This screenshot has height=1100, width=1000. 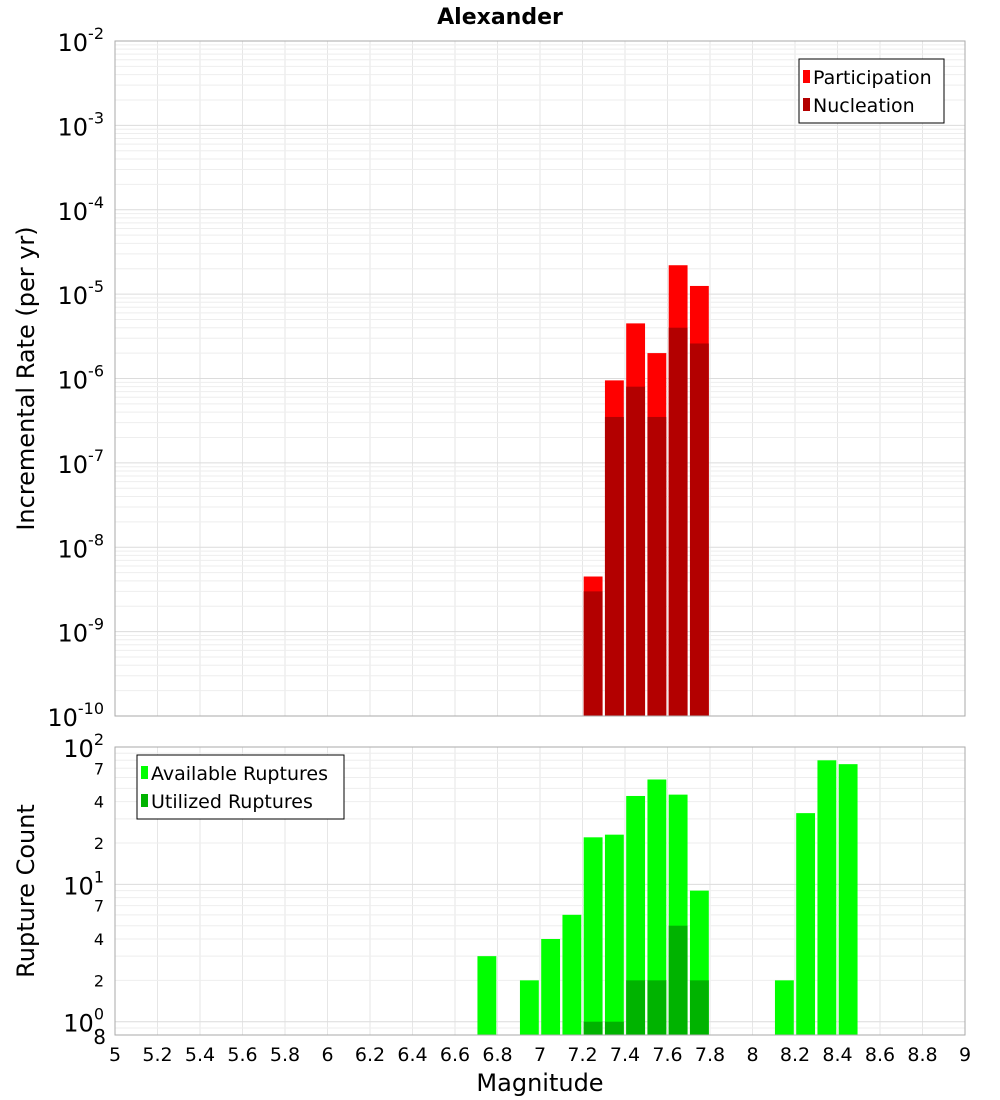 I want to click on rate-y-tick-label: 10⁻⁸, so click(x=81, y=546).